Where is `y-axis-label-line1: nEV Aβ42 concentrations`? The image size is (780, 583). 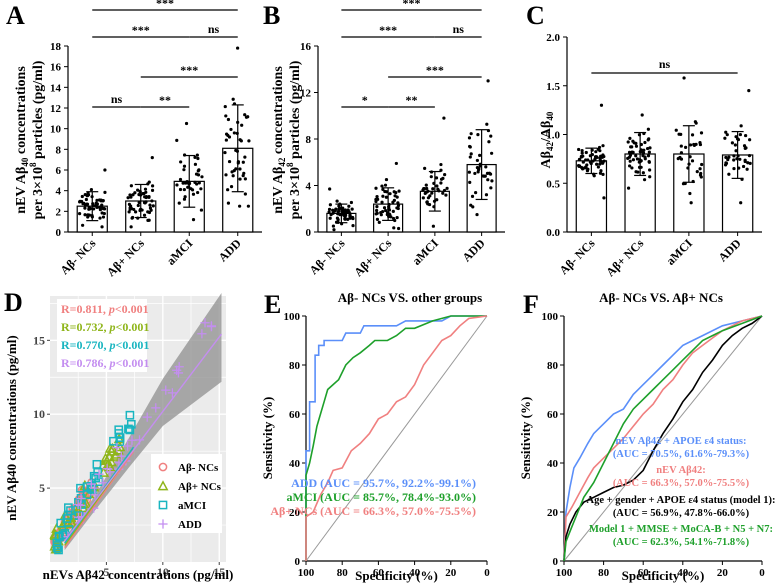 y-axis-label-line1: nEV Aβ42 concentrations is located at coordinates (279, 140).